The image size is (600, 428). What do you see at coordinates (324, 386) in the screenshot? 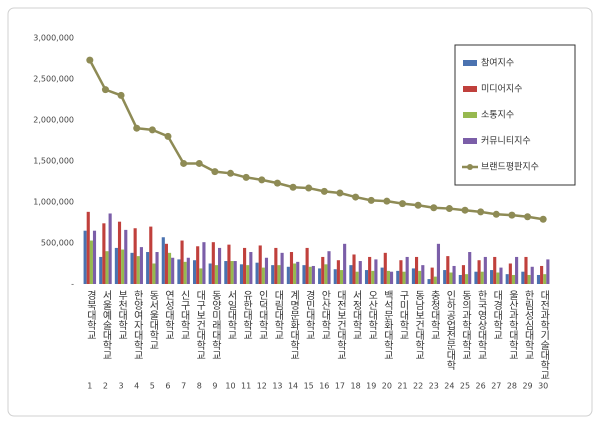
I see `rank-label: 16` at bounding box center [324, 386].